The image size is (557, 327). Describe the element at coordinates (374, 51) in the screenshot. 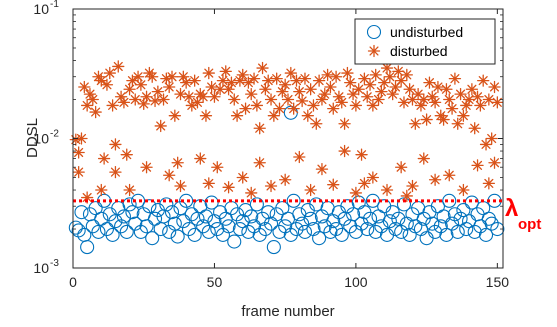

I see `legend-marker-disturbed` at that location.